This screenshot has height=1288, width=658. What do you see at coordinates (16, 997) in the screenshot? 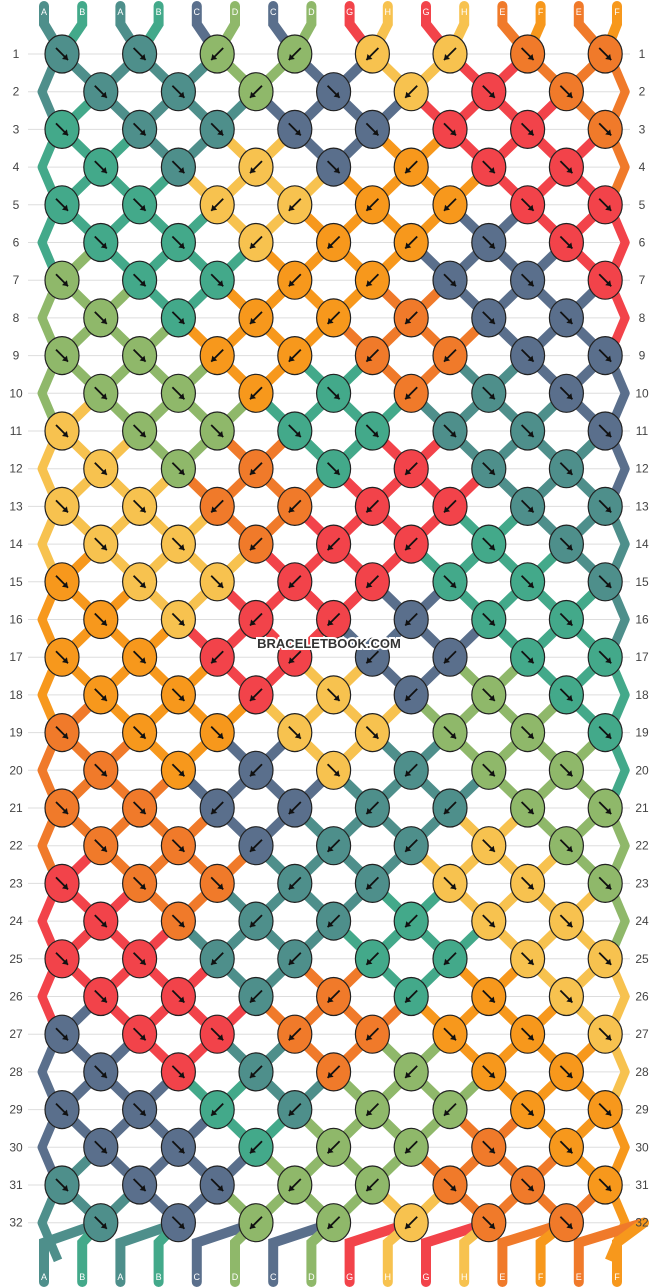
I see `row-number-left: 26` at bounding box center [16, 997].